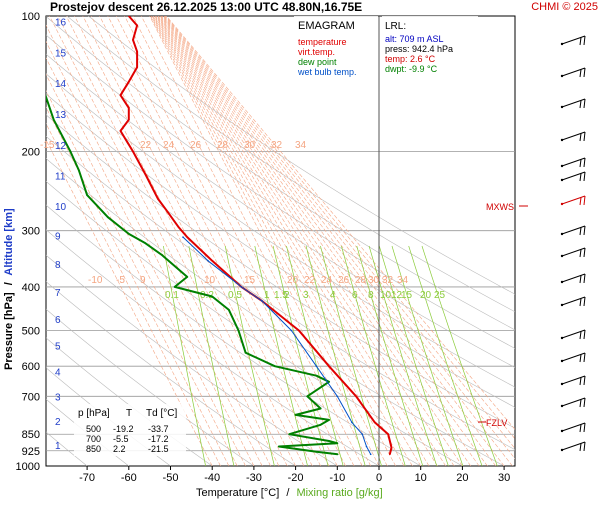 Image resolution: width=600 pixels, height=505 pixels. I want to click on altitude-tick-label: 15, so click(61, 53).